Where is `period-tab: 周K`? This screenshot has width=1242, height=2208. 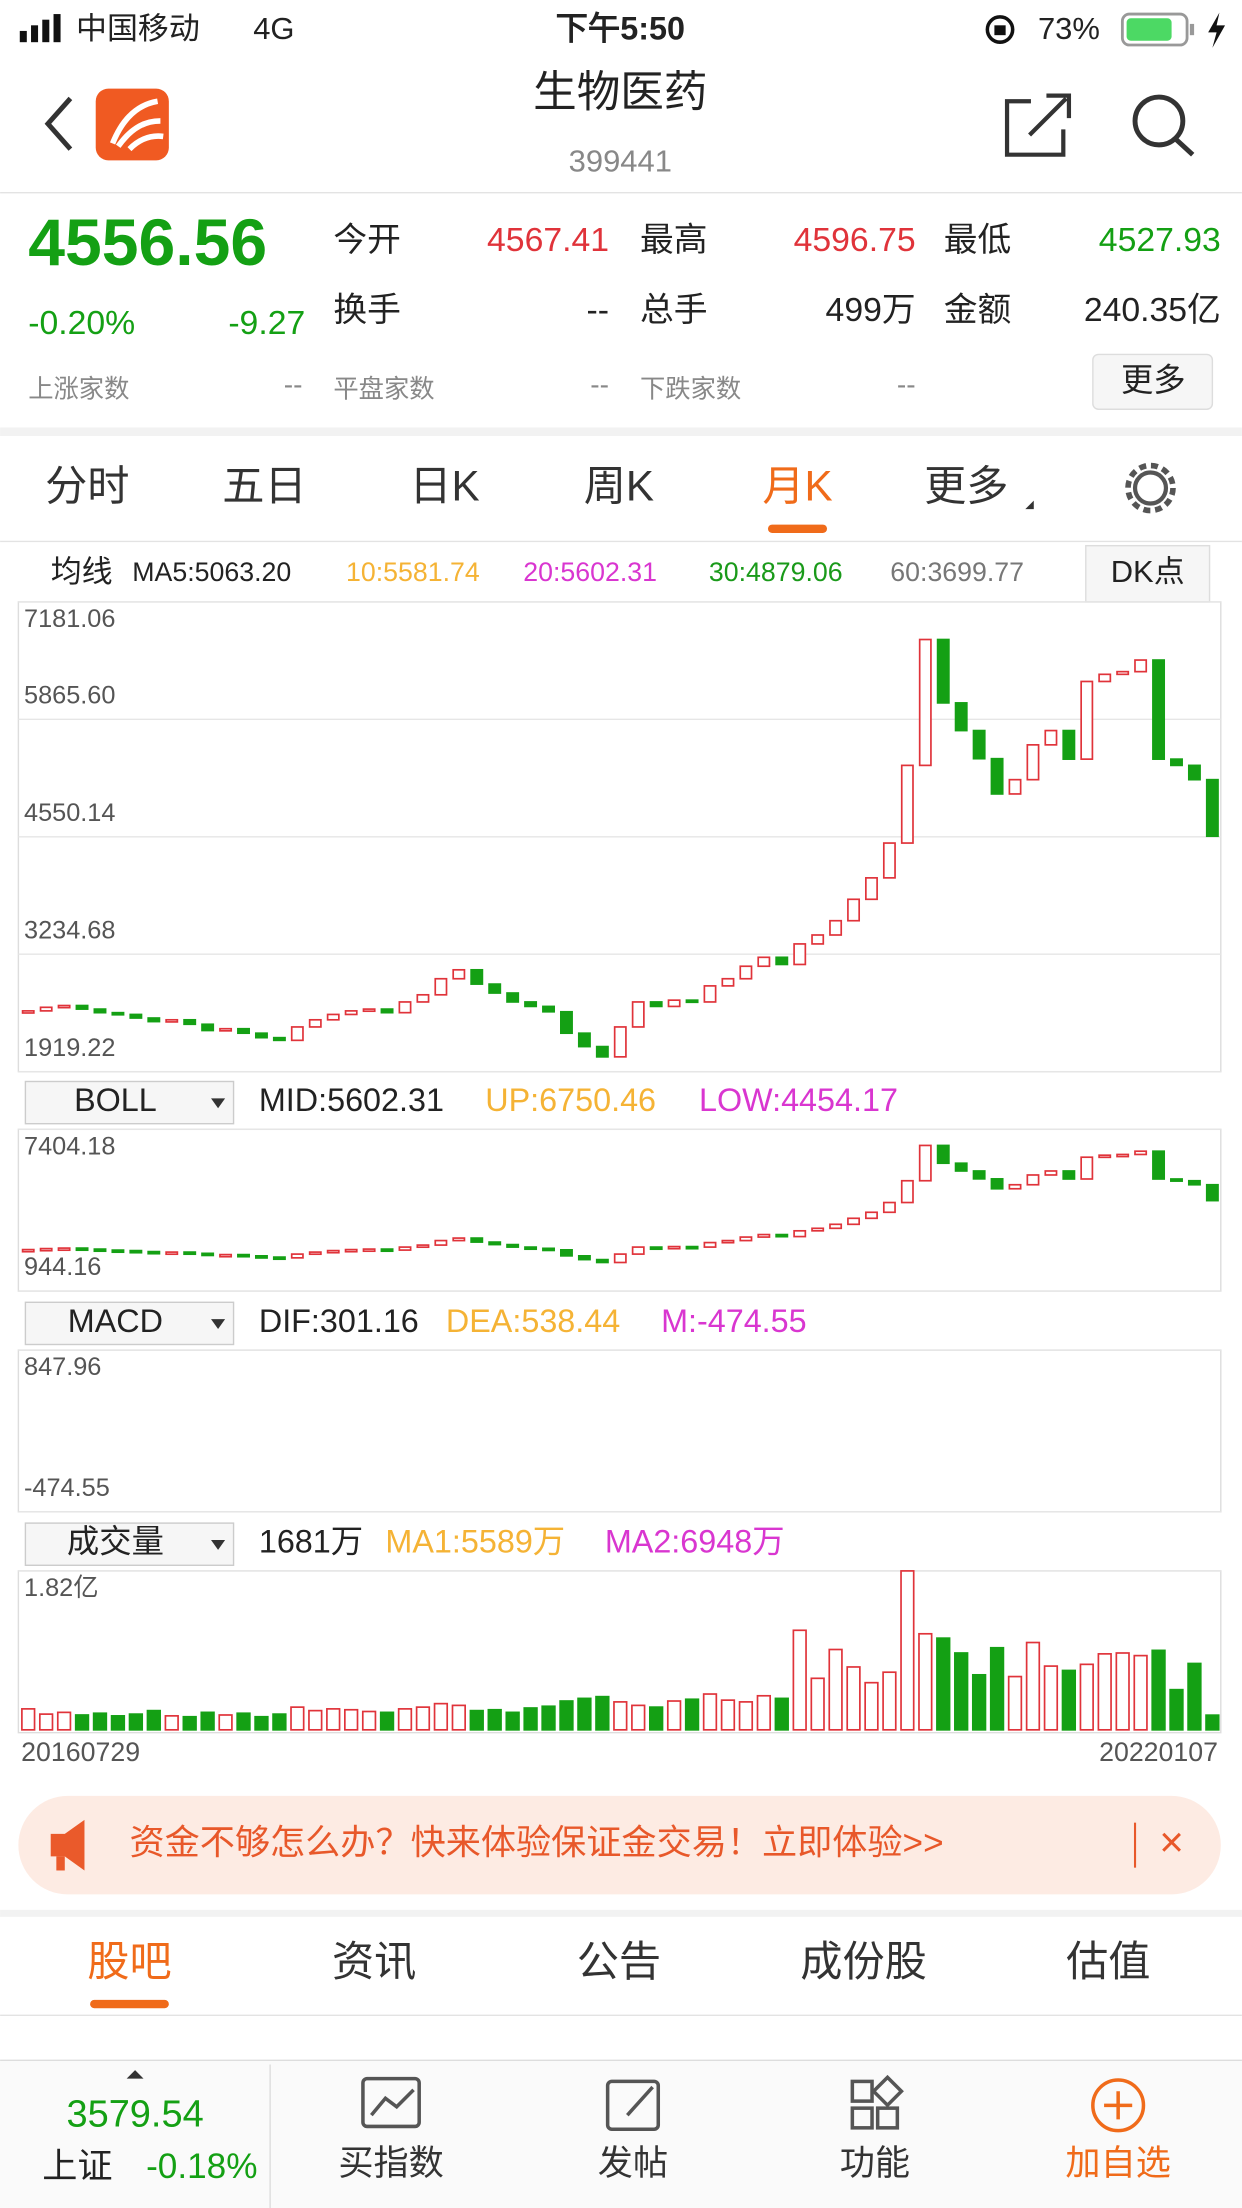 period-tab: 周K is located at coordinates (619, 486).